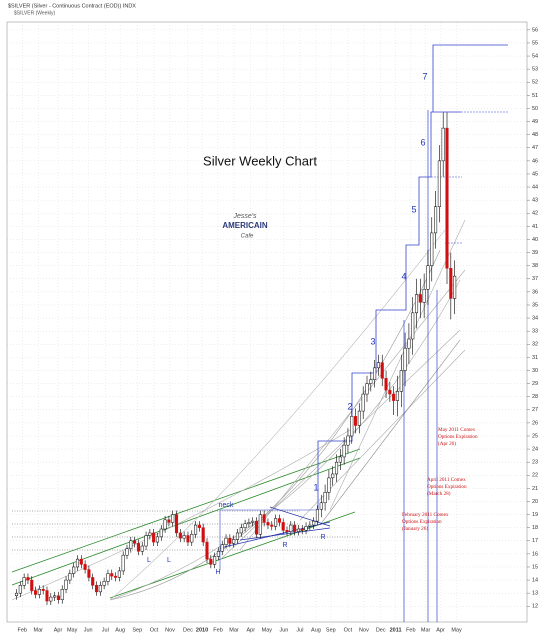  What do you see at coordinates (535, 567) in the screenshot?
I see `y-tick-label: 15` at bounding box center [535, 567].